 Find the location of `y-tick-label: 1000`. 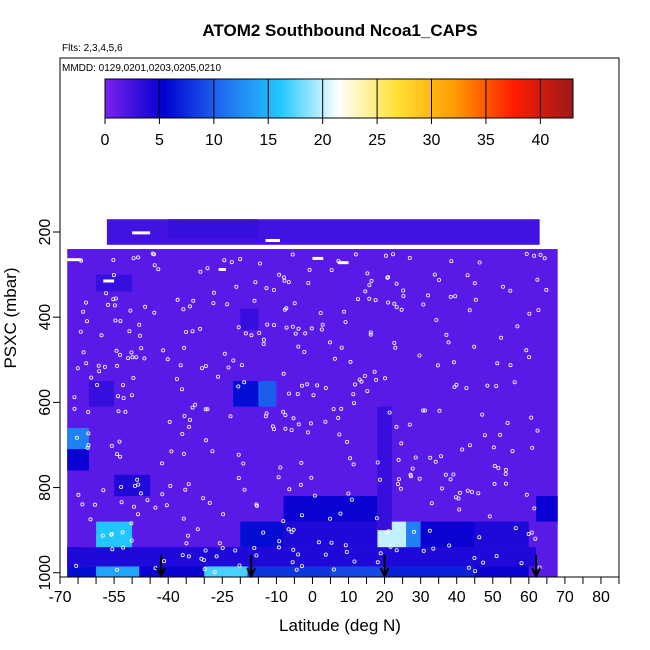

y-tick-label: 1000 is located at coordinates (45, 573).